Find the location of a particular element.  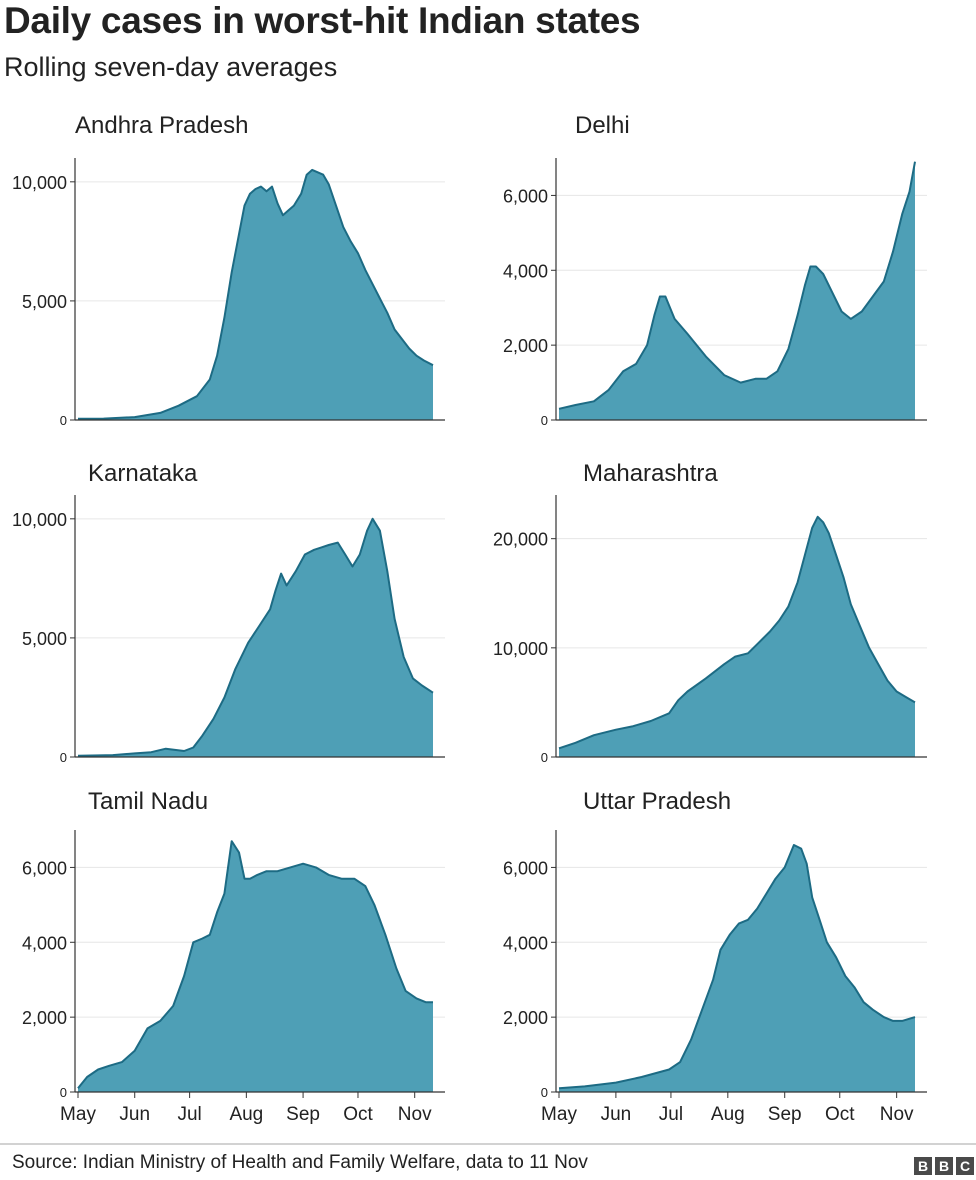

panel-title: Maharashtra is located at coordinates (650, 473).